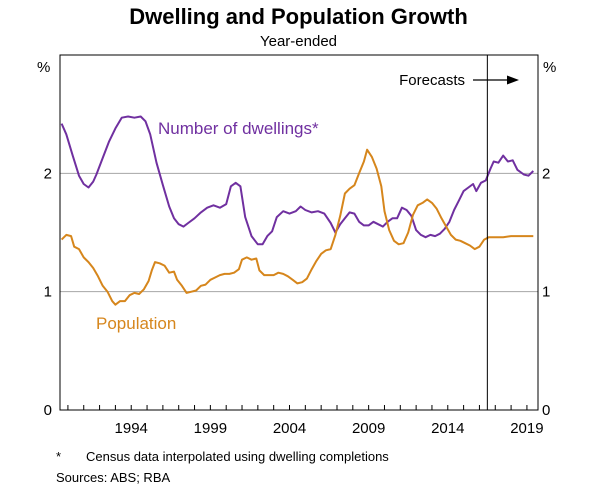 The image size is (597, 492). I want to click on sources-note: Sources: ABS; RBA, so click(113, 477).